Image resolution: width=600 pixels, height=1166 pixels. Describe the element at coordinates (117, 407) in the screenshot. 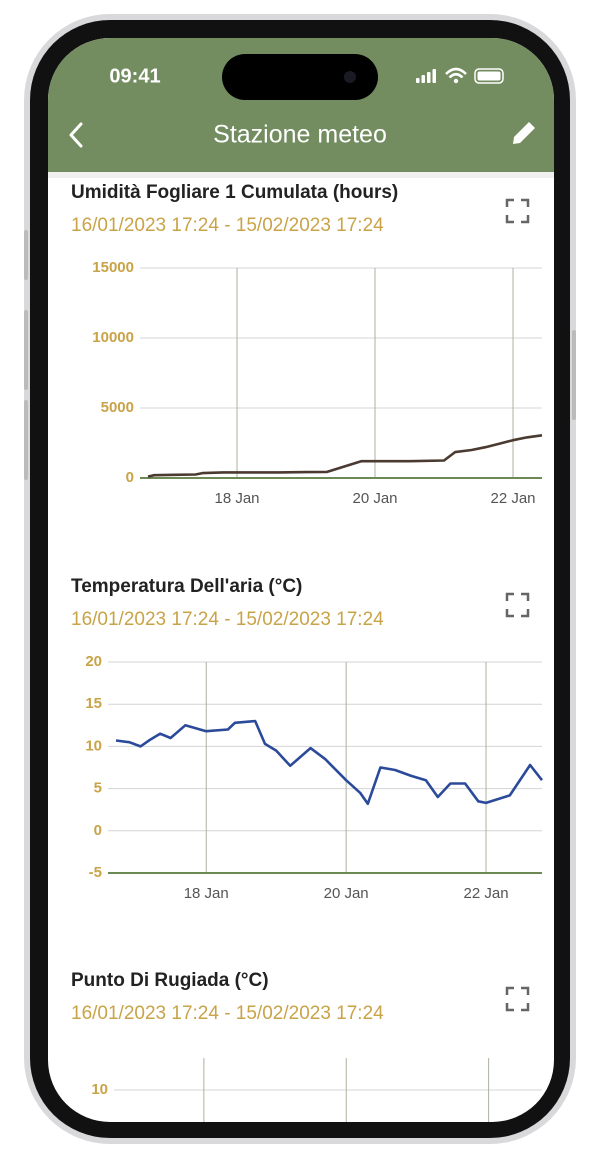

I see `y-tick-label: 5000` at that location.